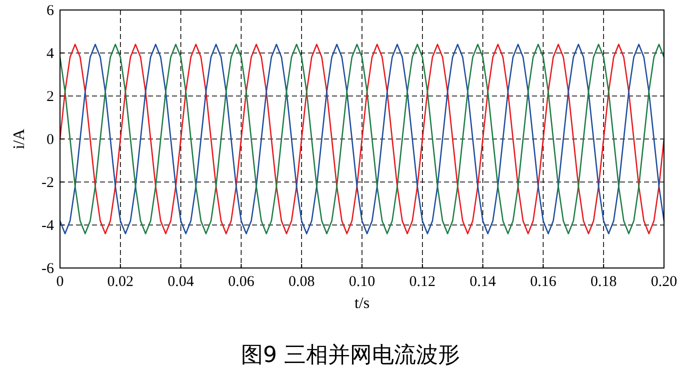  Describe the element at coordinates (664, 282) in the screenshot. I see `x-tick-label: 0.20` at that location.